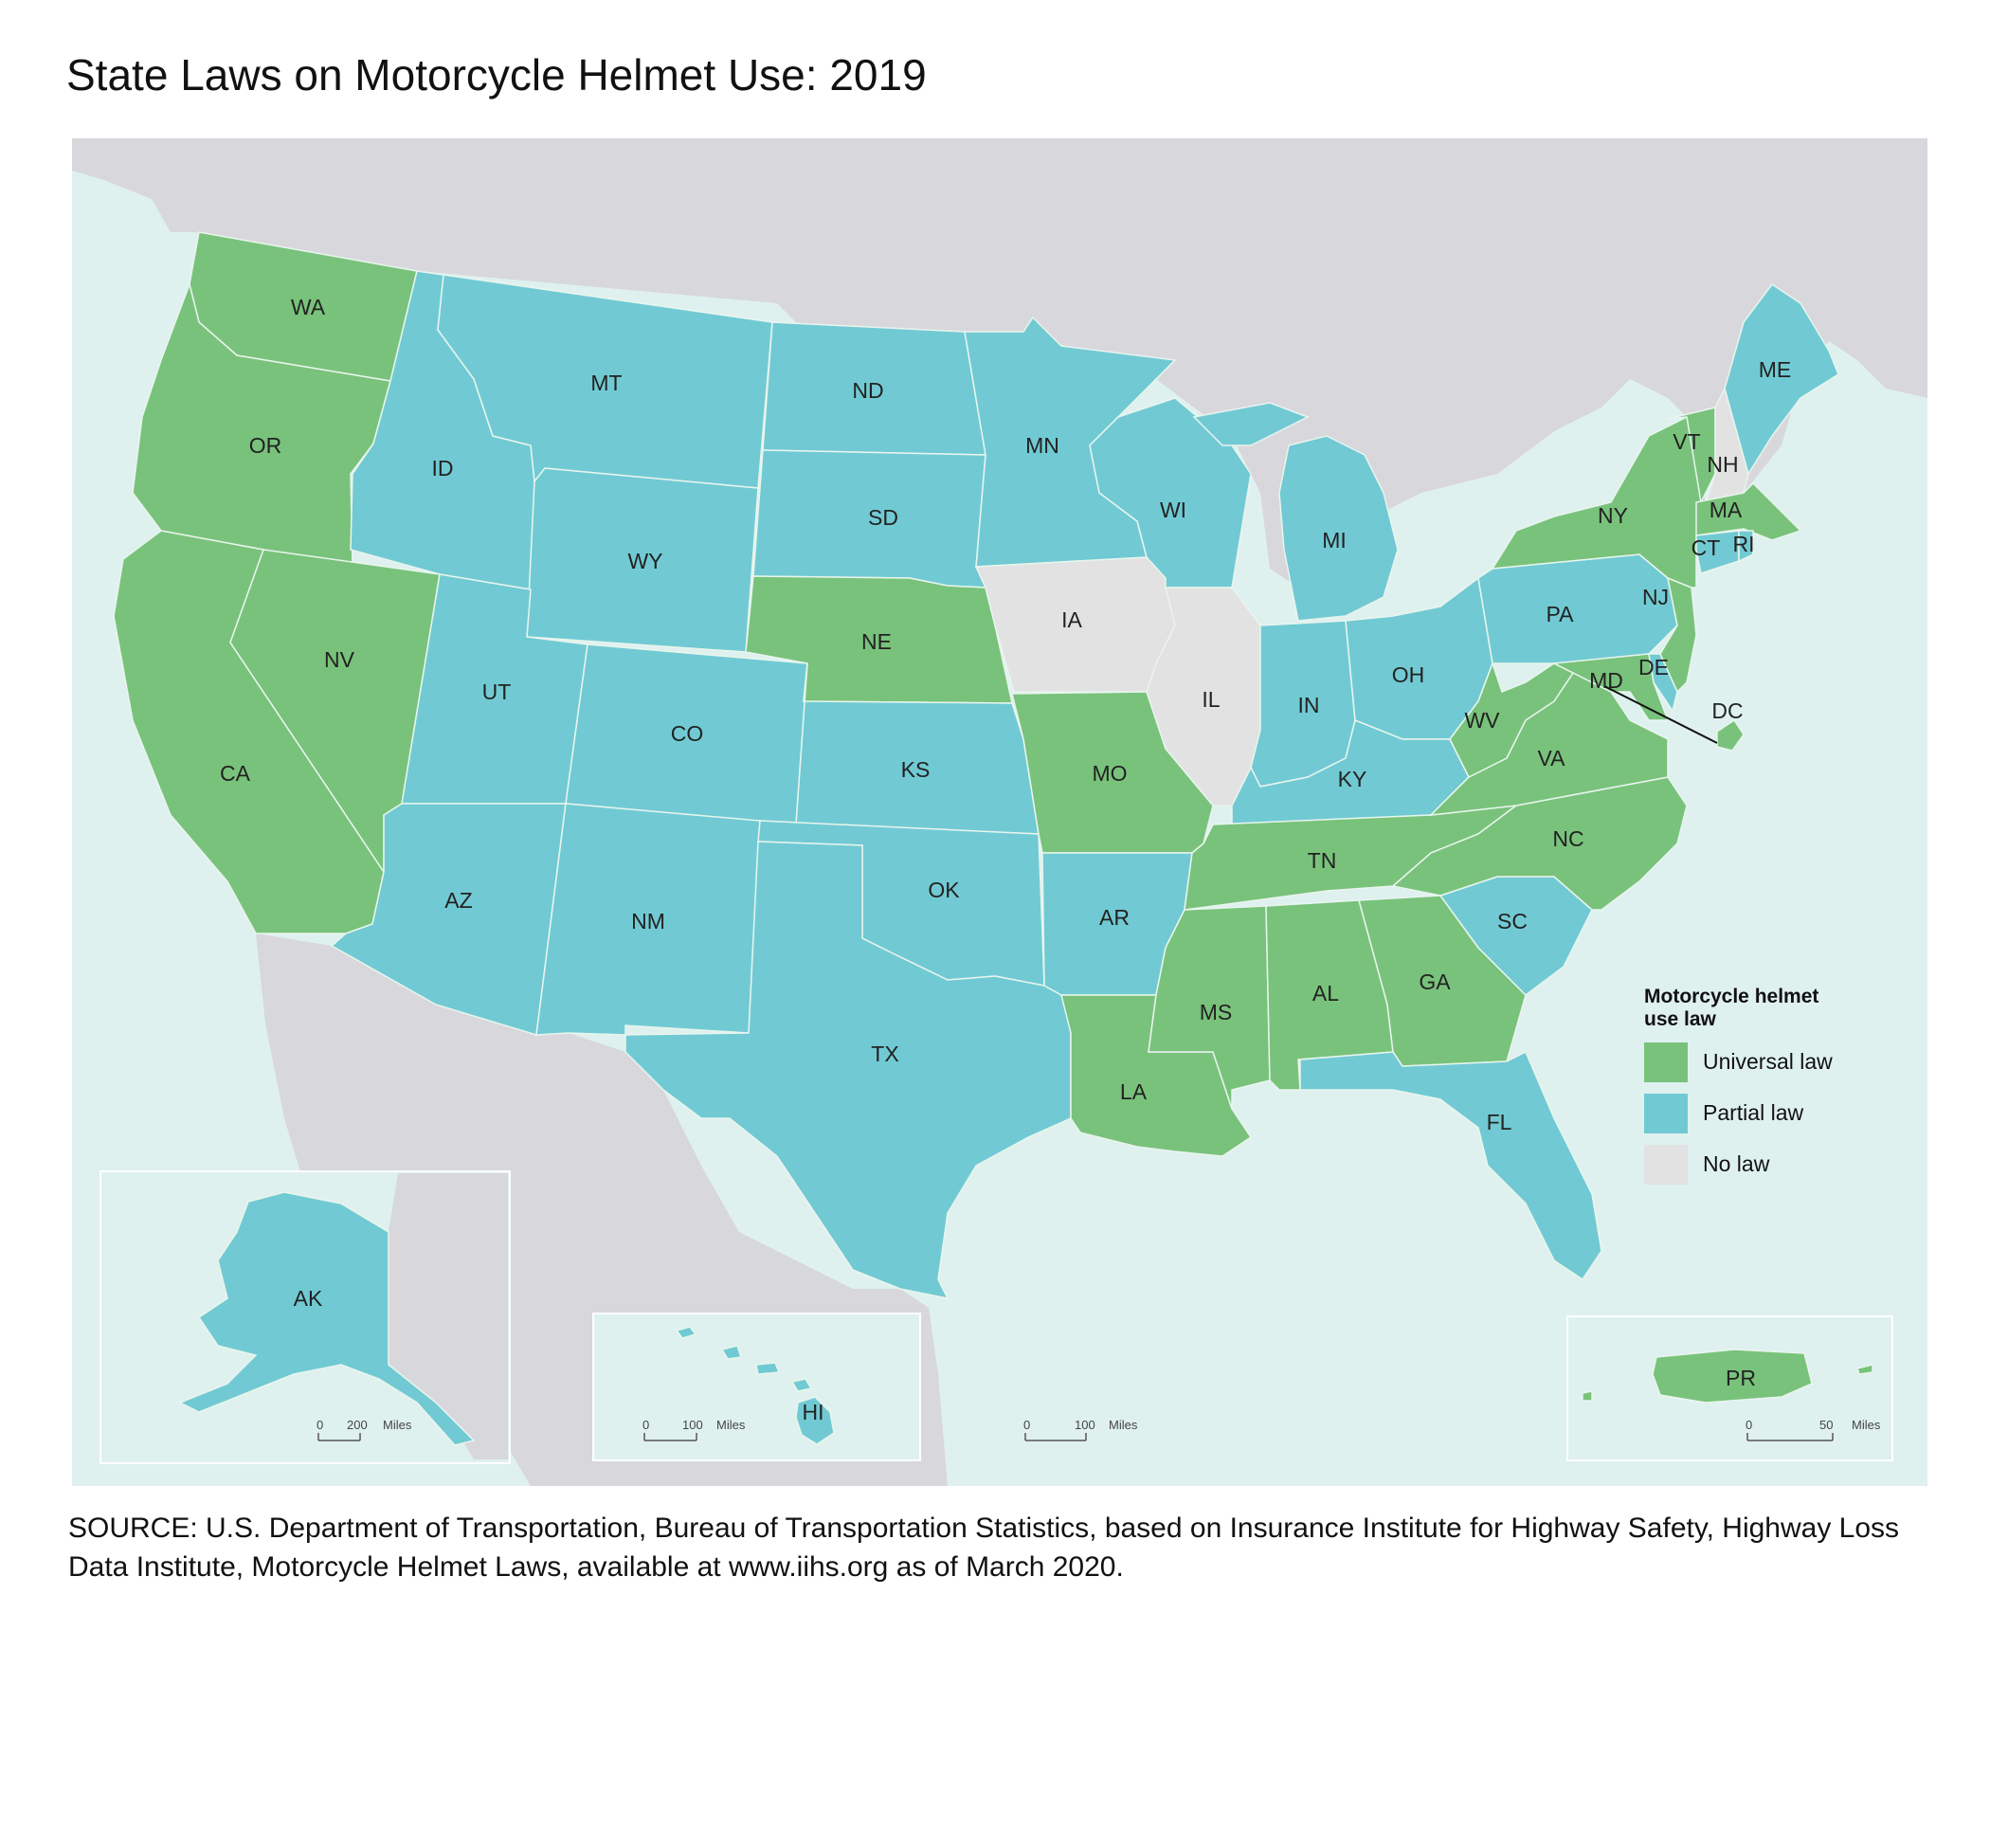 The height and width of the screenshot is (1848, 1990). I want to click on state-label-TN: TN, so click(1322, 860).